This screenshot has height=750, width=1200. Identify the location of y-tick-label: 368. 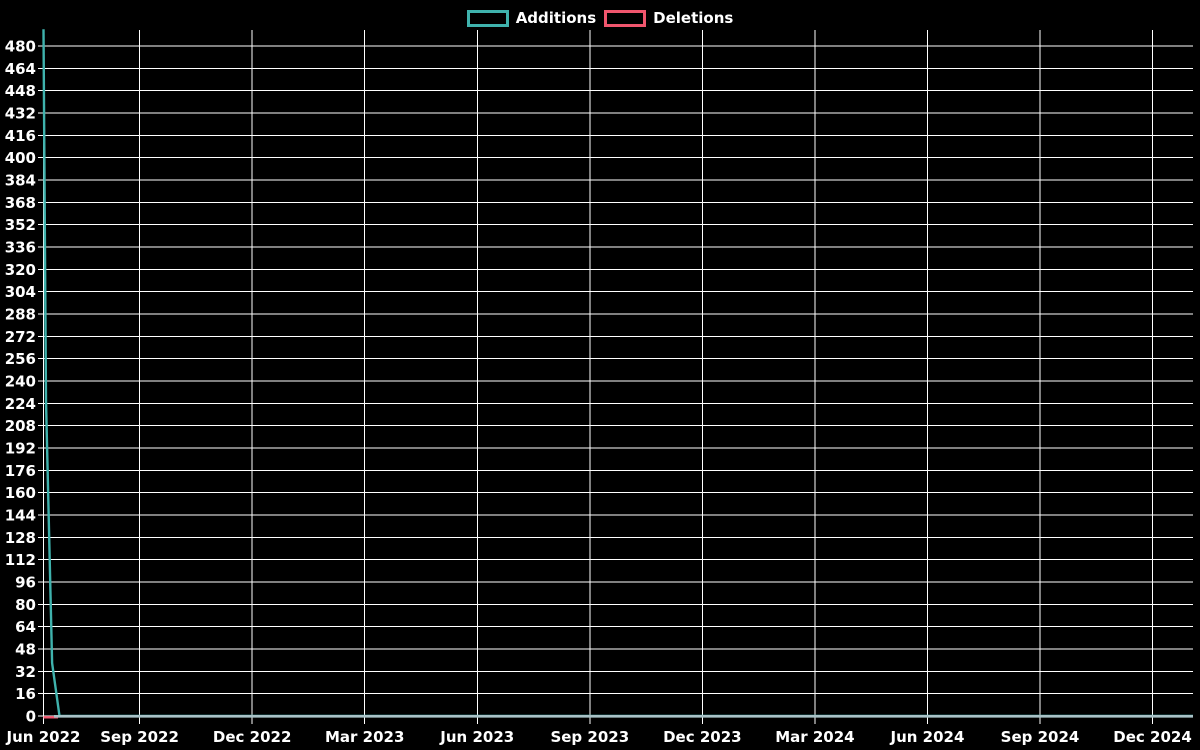
(20, 203).